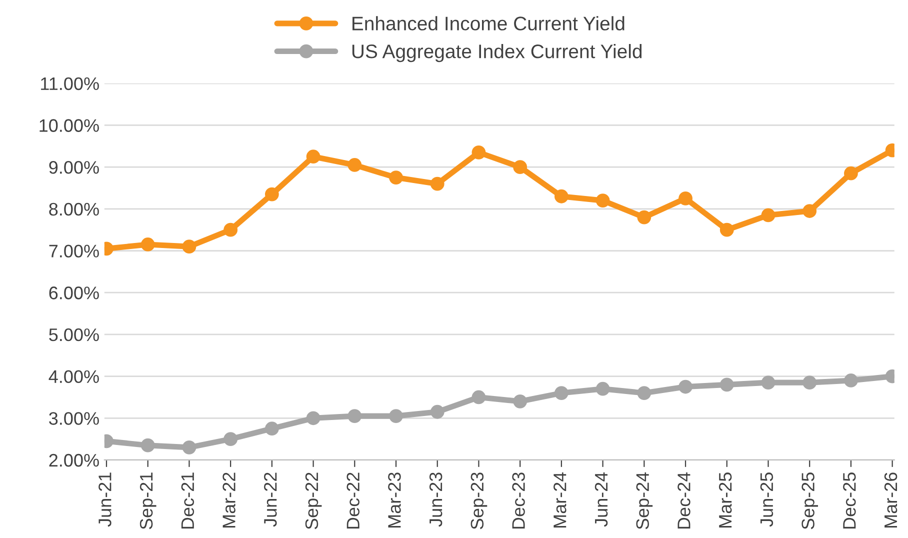  Describe the element at coordinates (767, 499) in the screenshot. I see `x-tick-label: Jun-25` at that location.